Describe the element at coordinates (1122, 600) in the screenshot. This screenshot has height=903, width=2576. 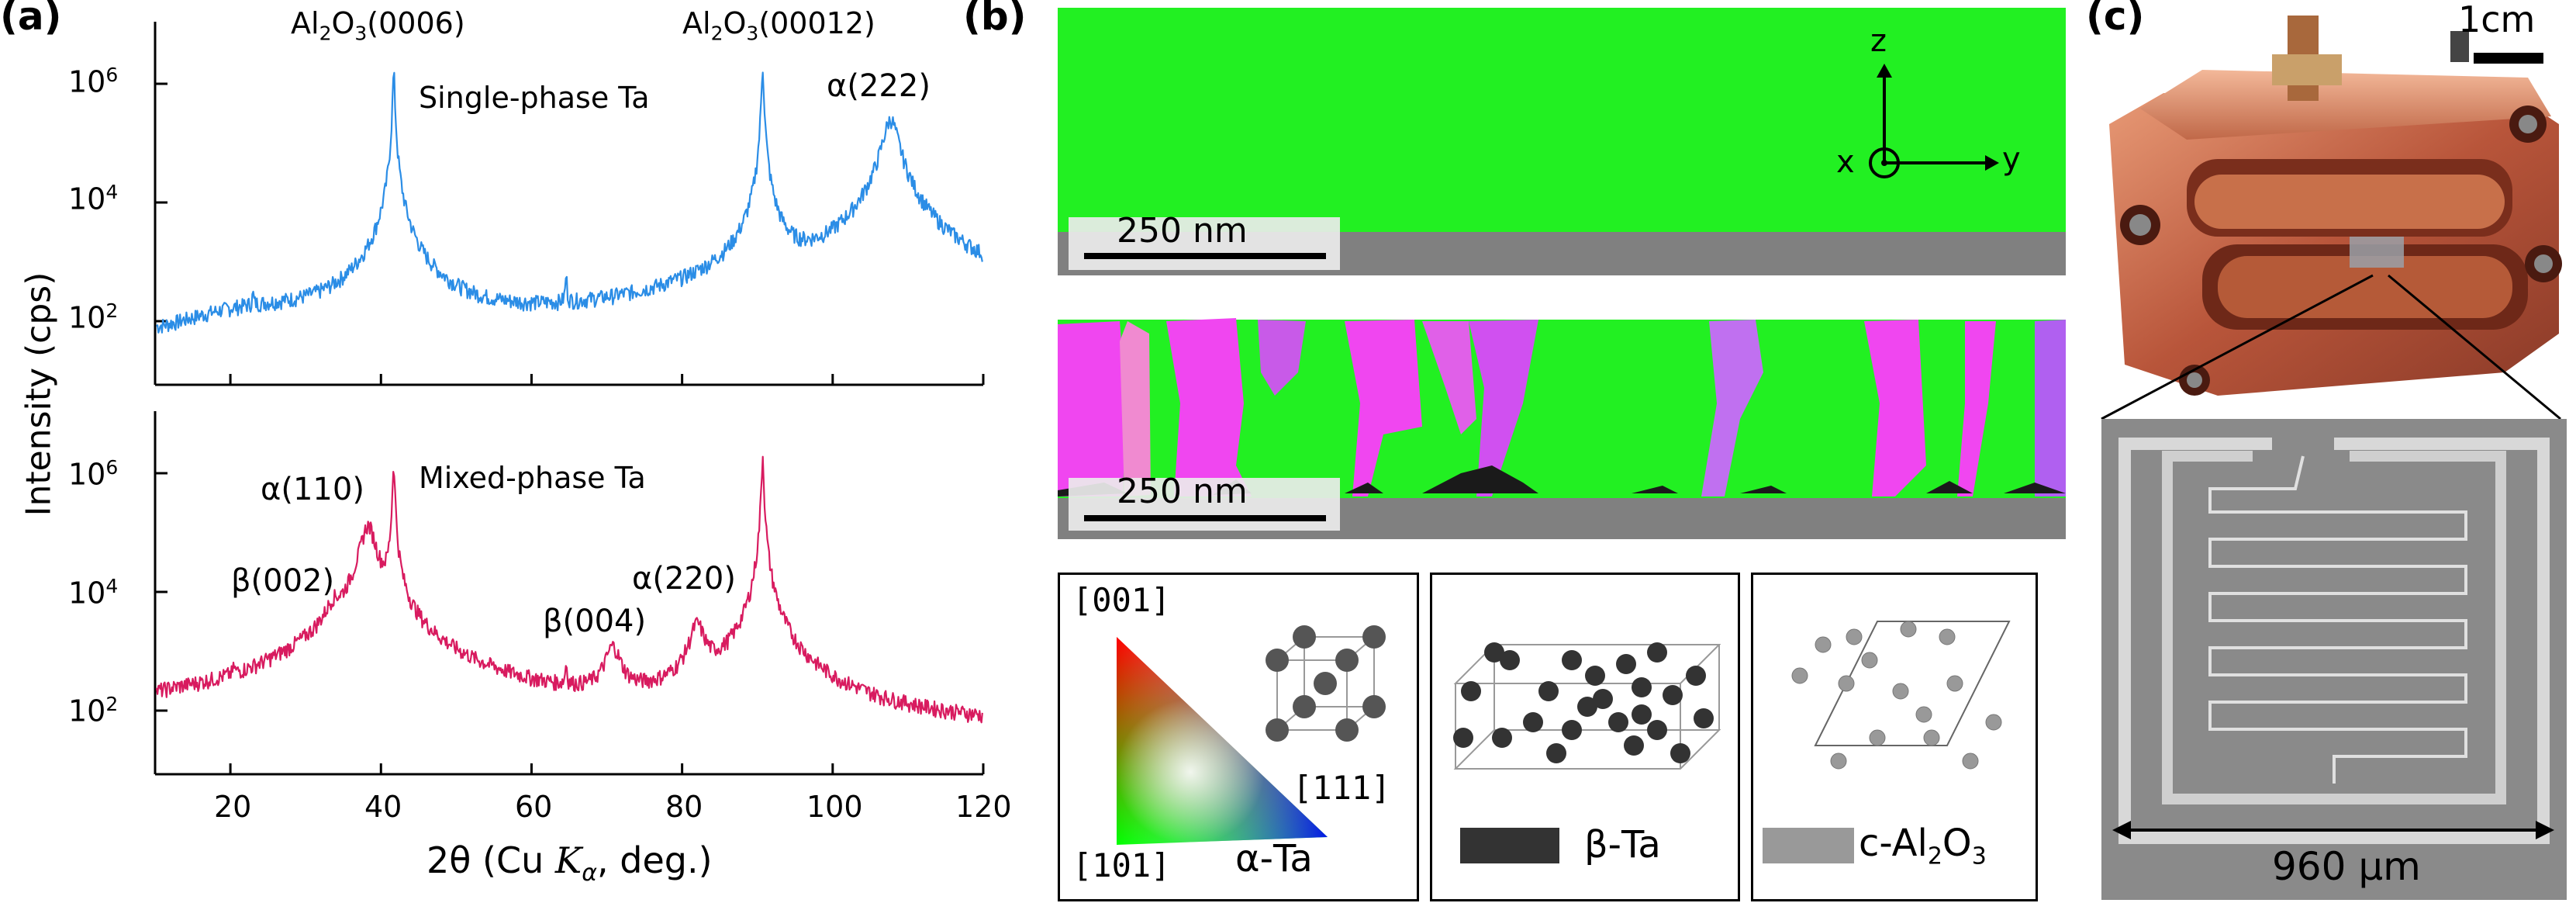
I see `ipf-dir-001: [001]` at that location.